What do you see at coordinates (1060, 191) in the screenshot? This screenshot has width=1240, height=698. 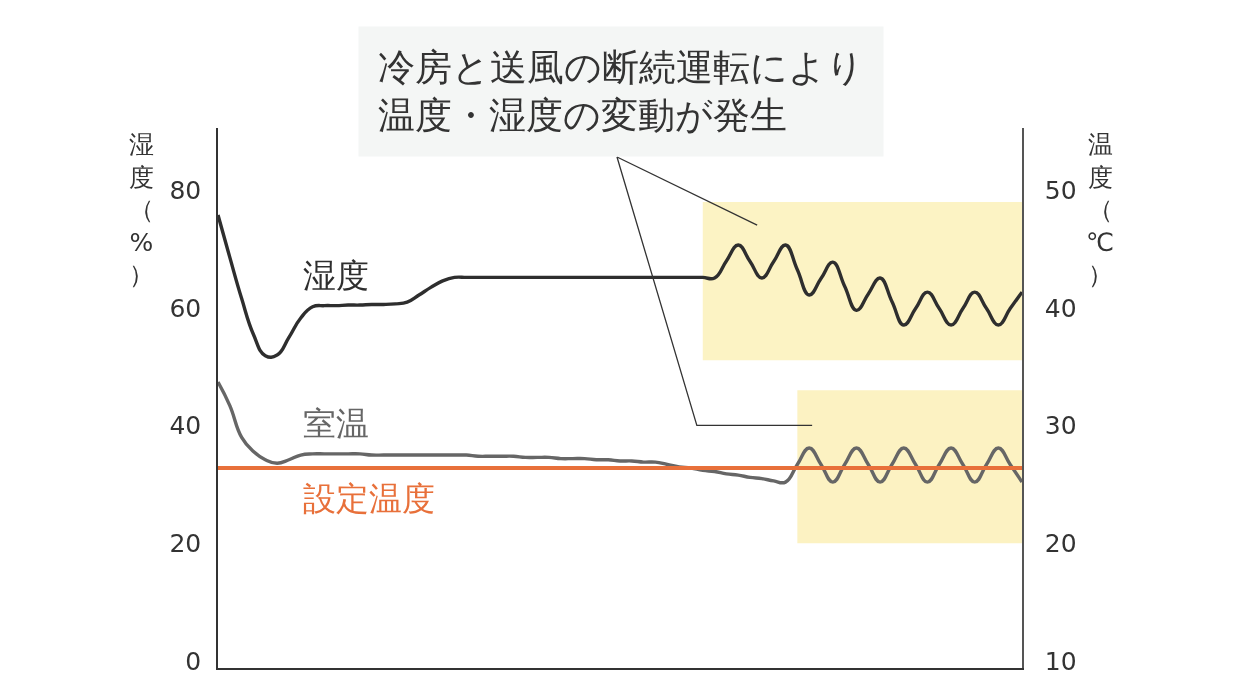 I see `y2-tick-label: 50` at bounding box center [1060, 191].